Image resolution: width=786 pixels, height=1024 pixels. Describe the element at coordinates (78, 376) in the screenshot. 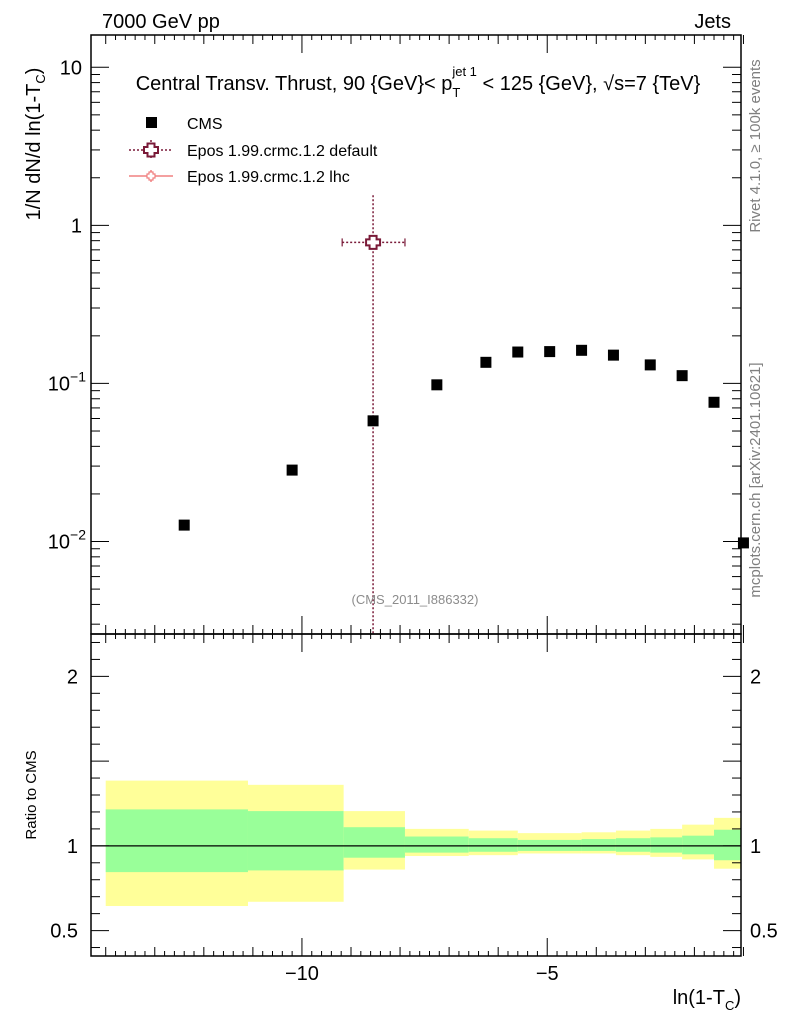

I see `y-tick-label-exp: −1` at that location.